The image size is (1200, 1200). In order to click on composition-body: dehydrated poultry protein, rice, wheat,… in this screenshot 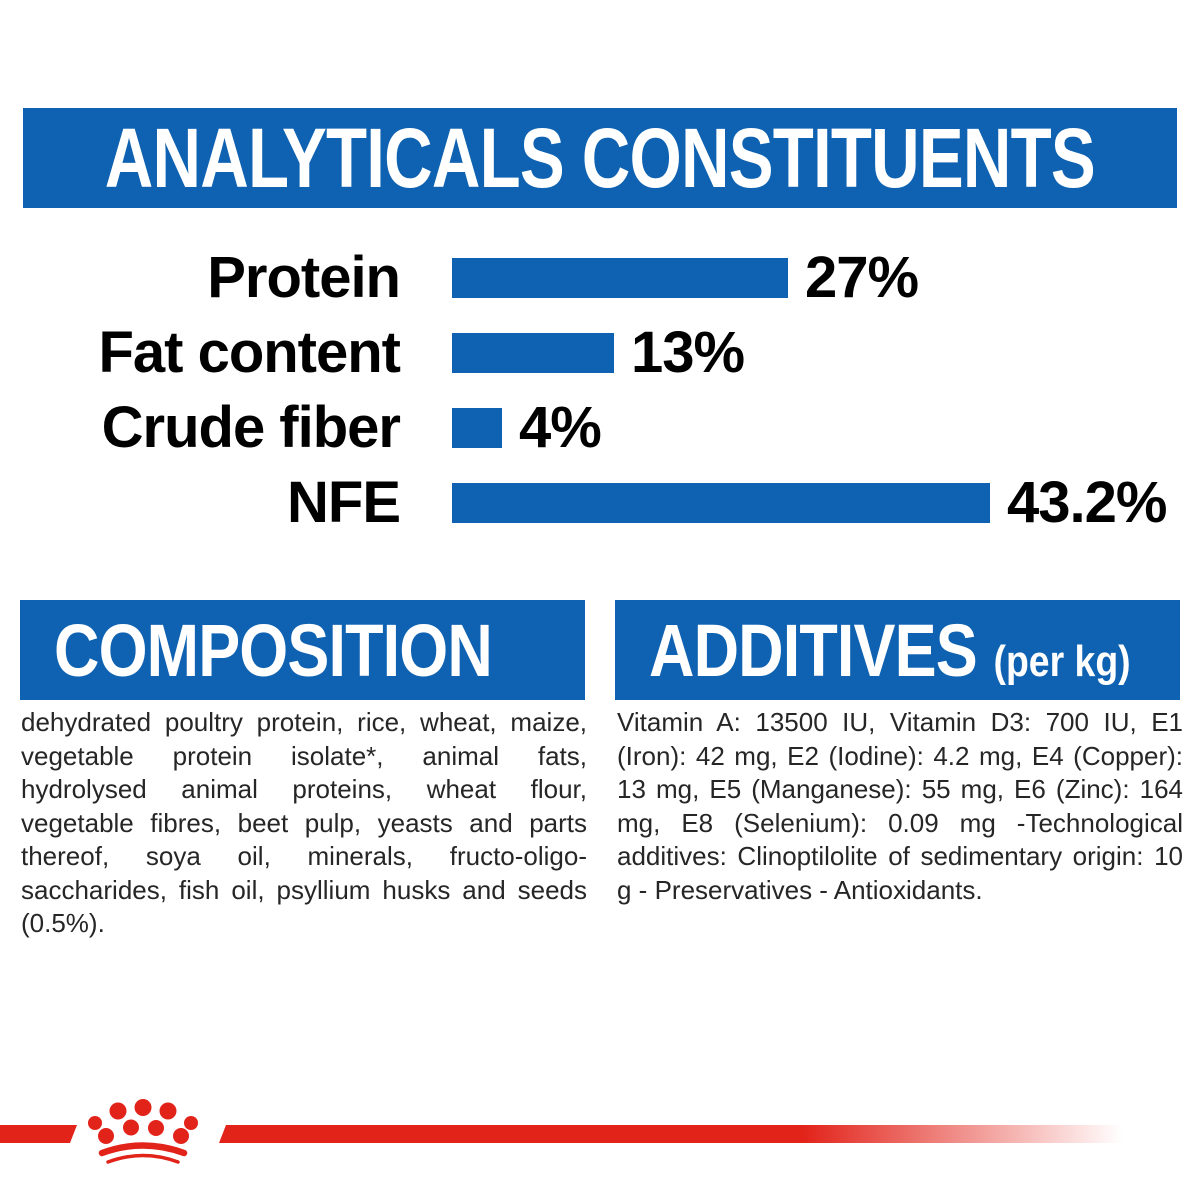, I will do `click(304, 822)`.